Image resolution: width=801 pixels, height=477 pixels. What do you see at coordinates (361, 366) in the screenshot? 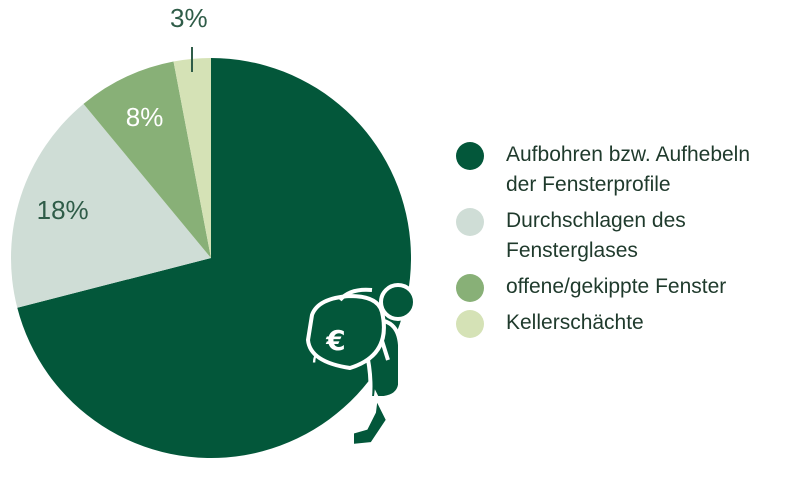
I see `thief-with-money-bag-icon: €` at bounding box center [361, 366].